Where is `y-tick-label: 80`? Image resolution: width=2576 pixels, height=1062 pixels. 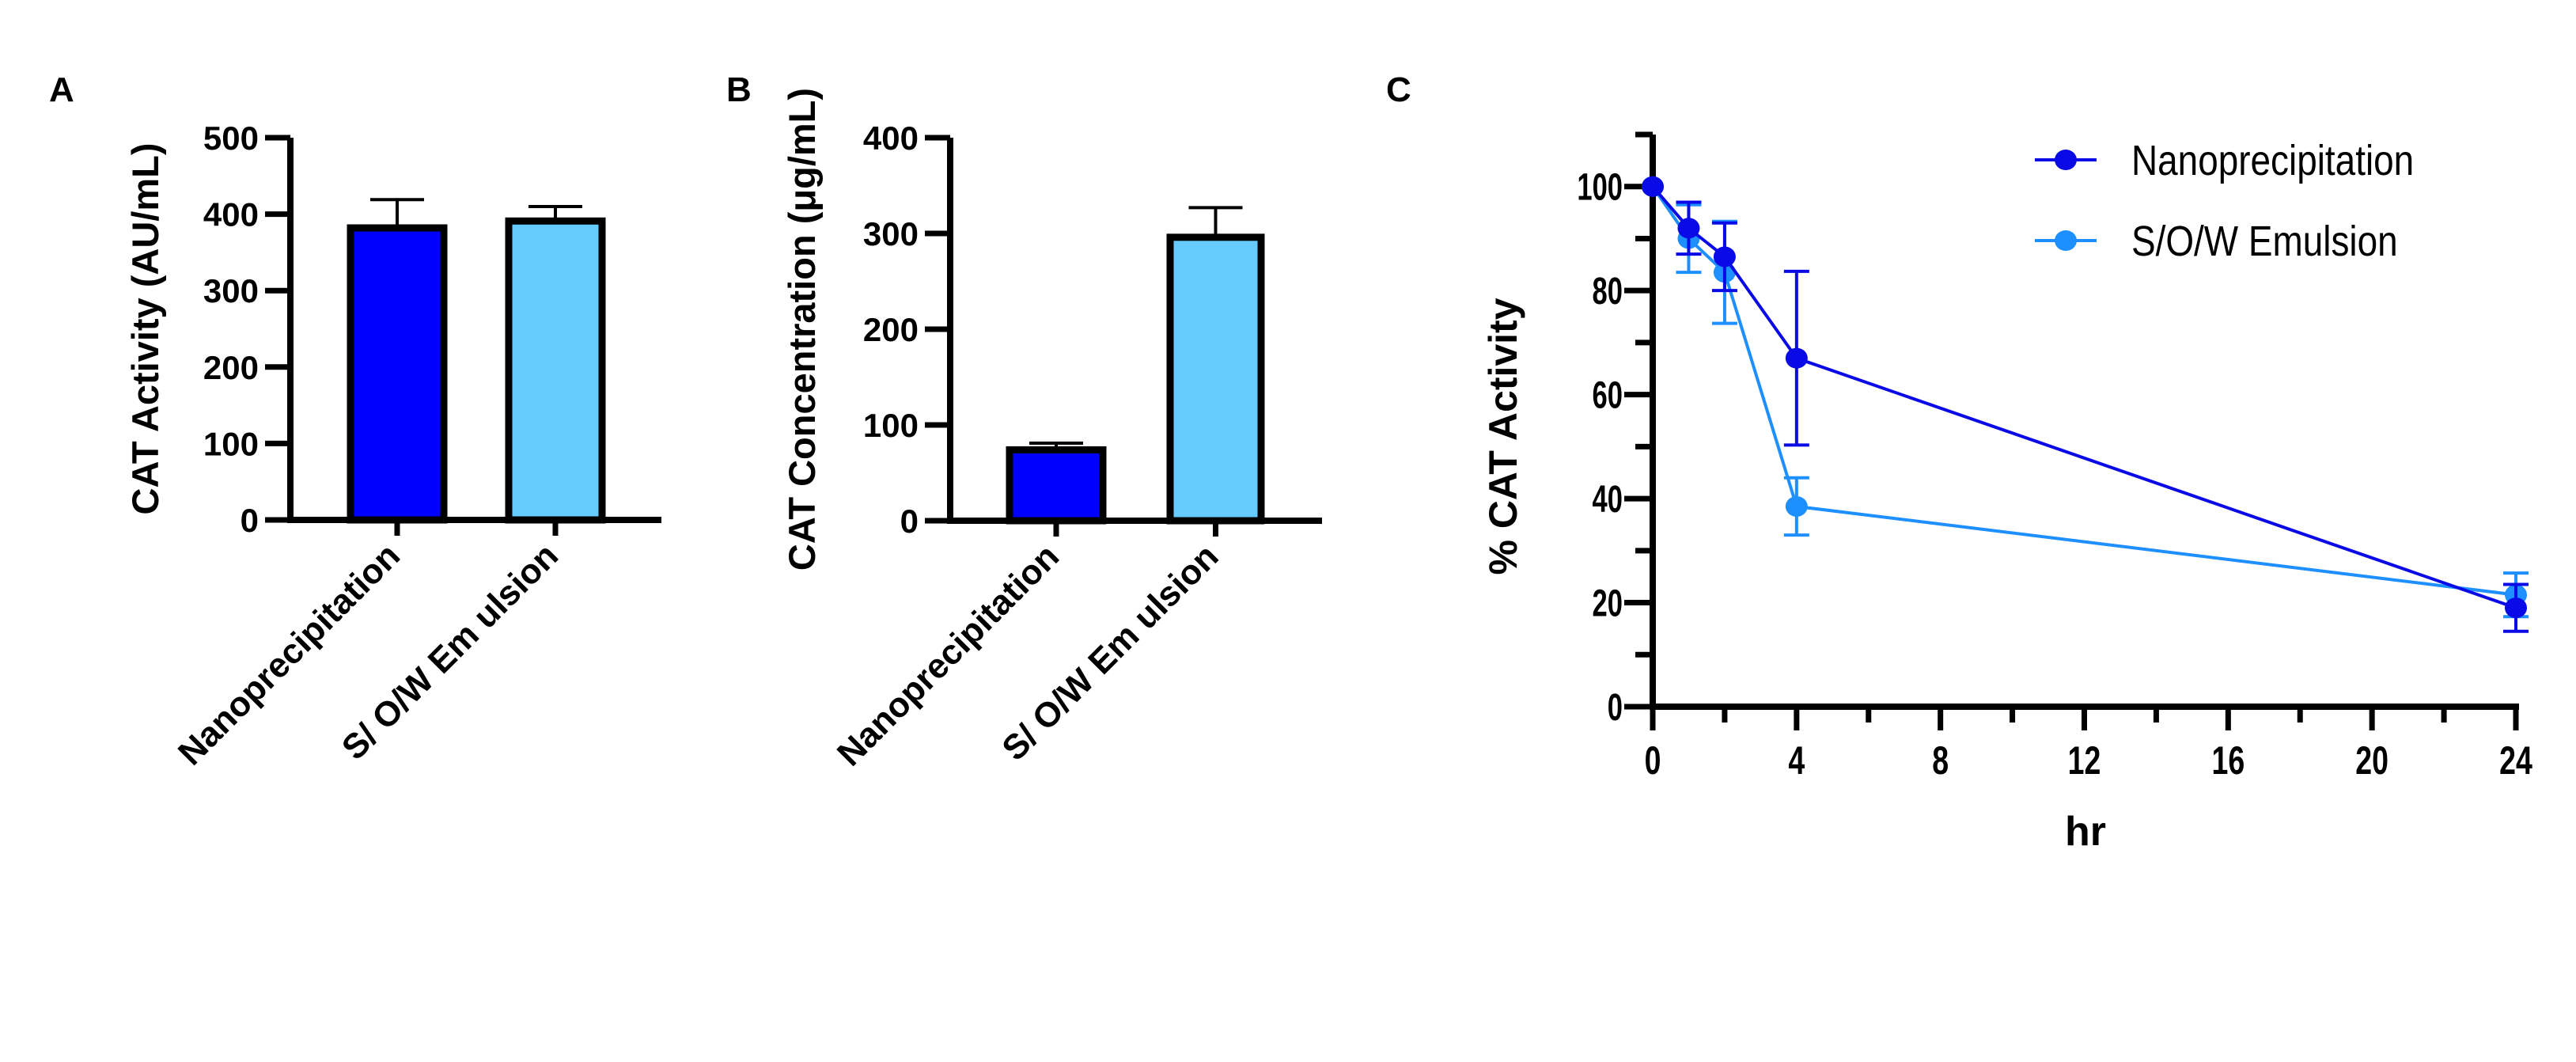 y-tick-label: 80 is located at coordinates (1608, 292).